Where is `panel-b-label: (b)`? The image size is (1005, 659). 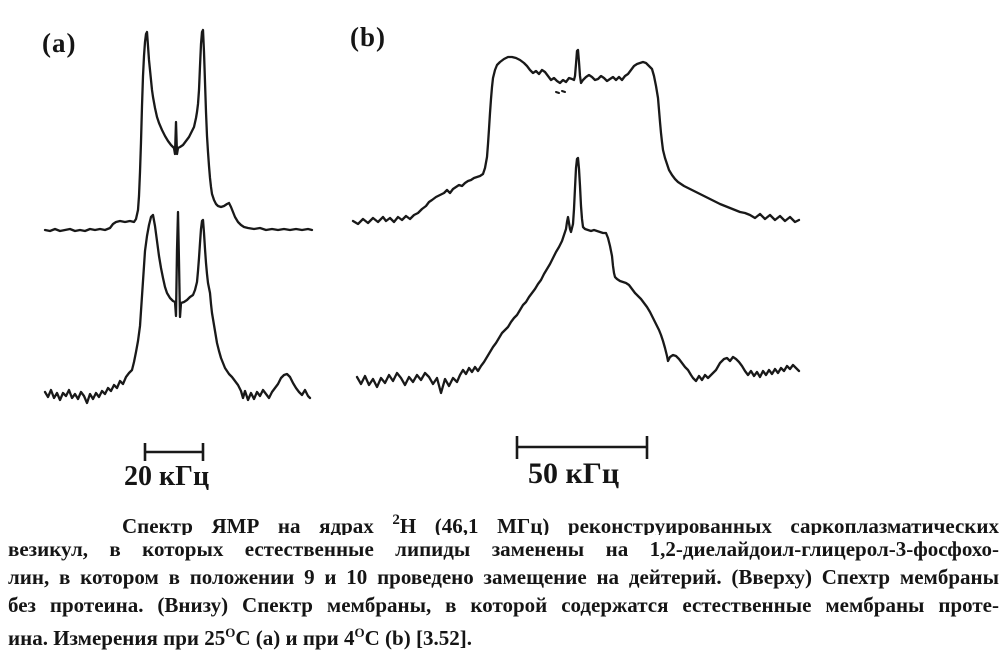
panel-b-label: (b) is located at coordinates (368, 37).